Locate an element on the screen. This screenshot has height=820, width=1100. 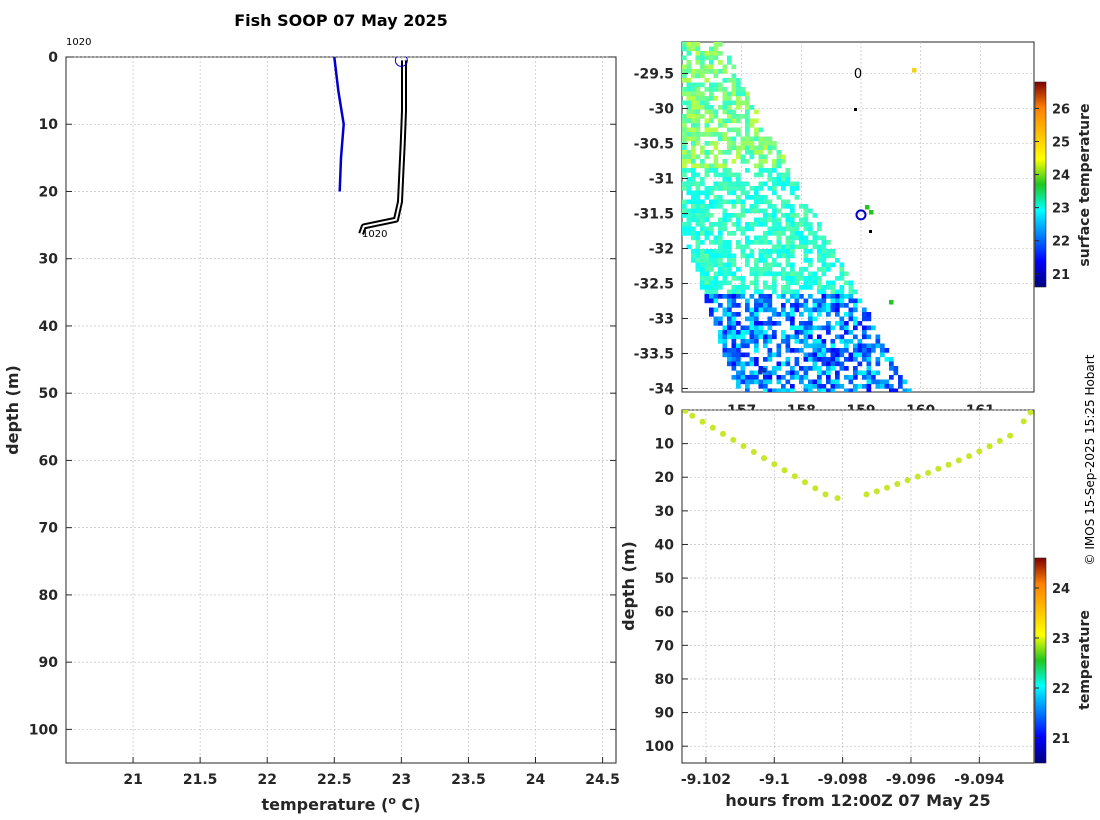
section-colorbar is located at coordinates (1040, 660).